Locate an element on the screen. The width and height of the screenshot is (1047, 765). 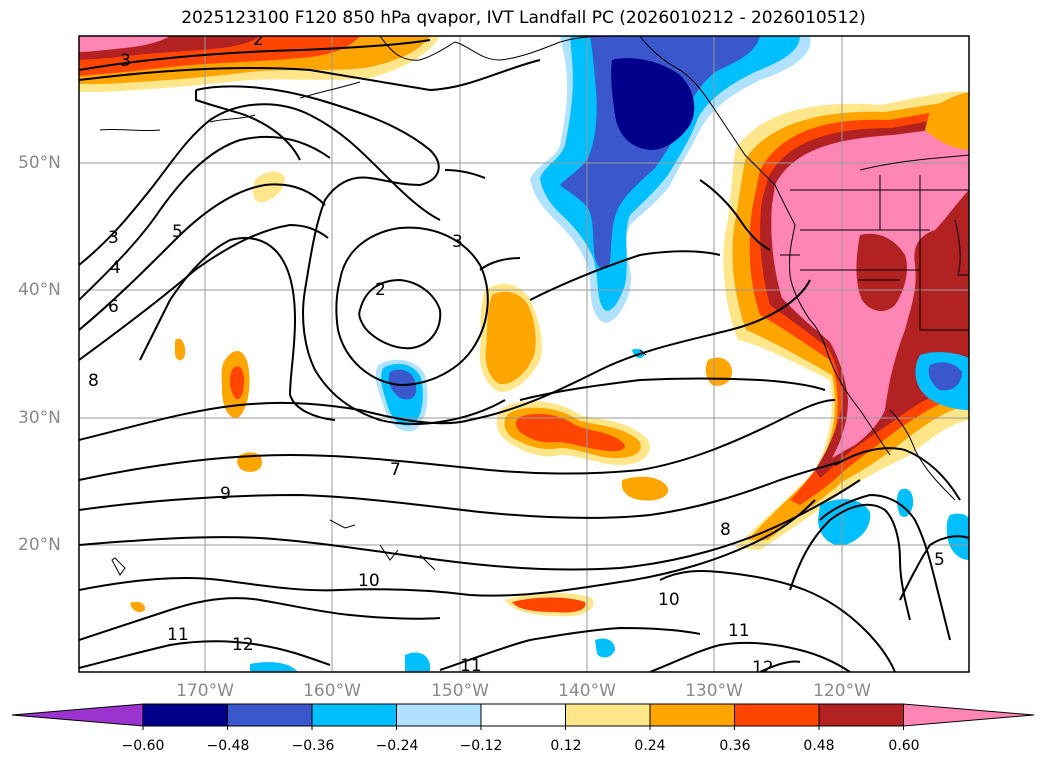
colorbar-tick-label: 0.60 is located at coordinates (904, 746).